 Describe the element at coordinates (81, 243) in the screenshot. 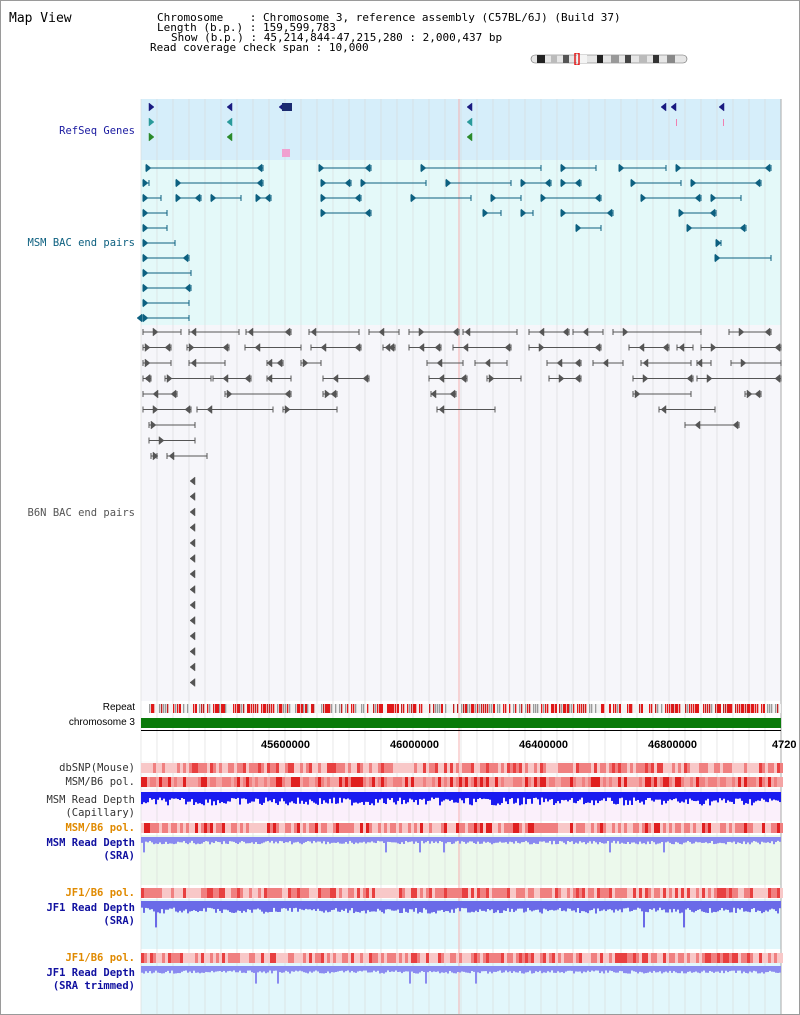

I see `track-label-msm-bac: MSM BAC end pairs` at that location.